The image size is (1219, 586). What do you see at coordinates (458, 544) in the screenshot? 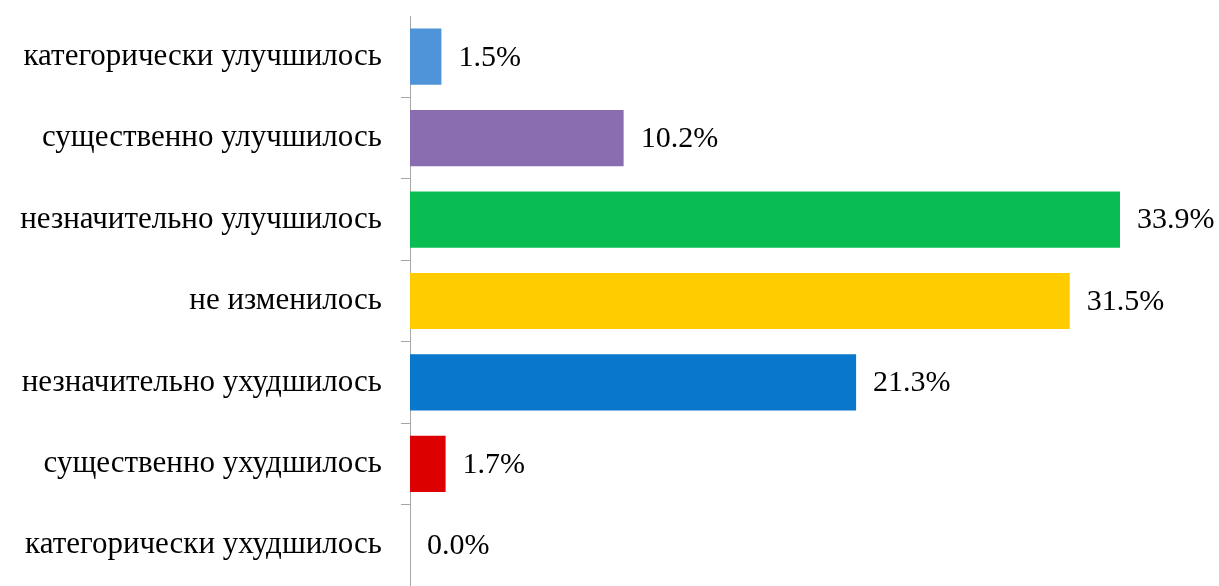
I see `data-label: 0.0%` at bounding box center [458, 544].